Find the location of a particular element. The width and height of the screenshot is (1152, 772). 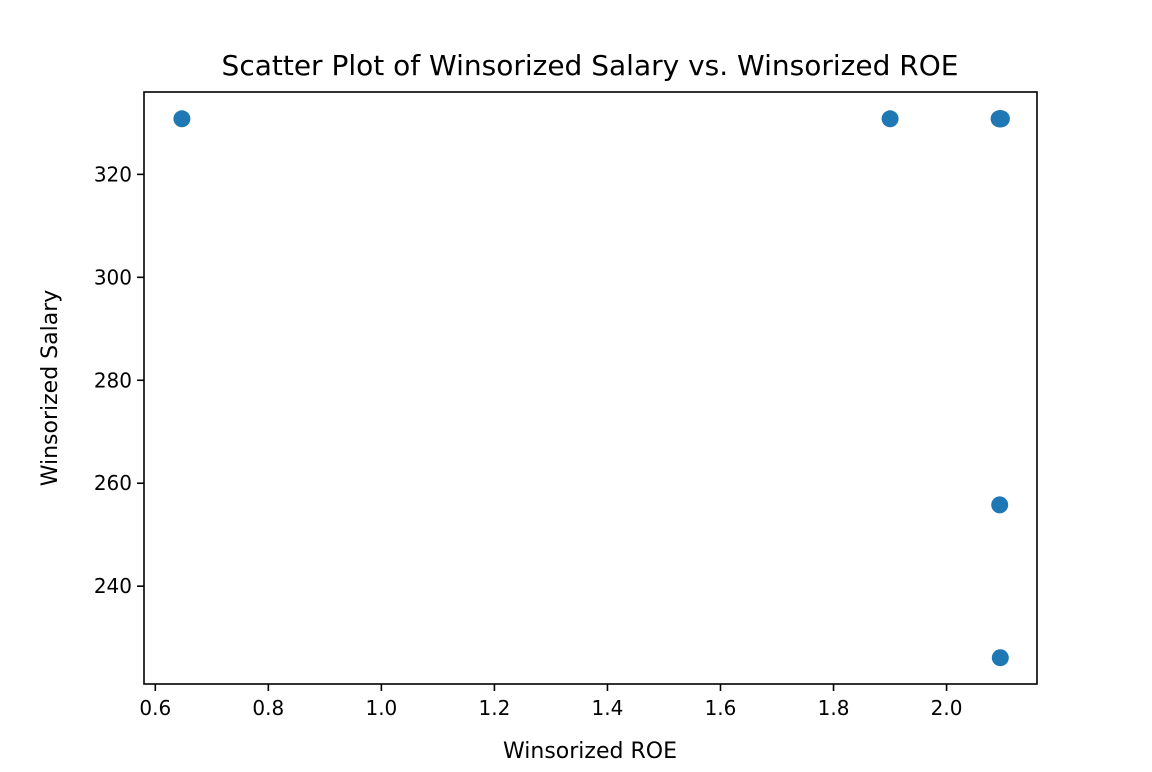

x-tick-label: 1.6 is located at coordinates (721, 708).